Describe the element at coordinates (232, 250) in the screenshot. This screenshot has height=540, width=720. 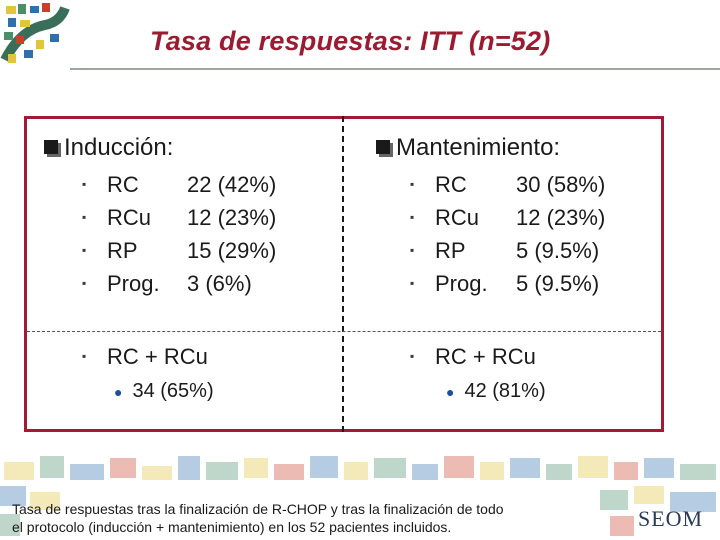
I see `item-value: 15 (29%)` at that location.